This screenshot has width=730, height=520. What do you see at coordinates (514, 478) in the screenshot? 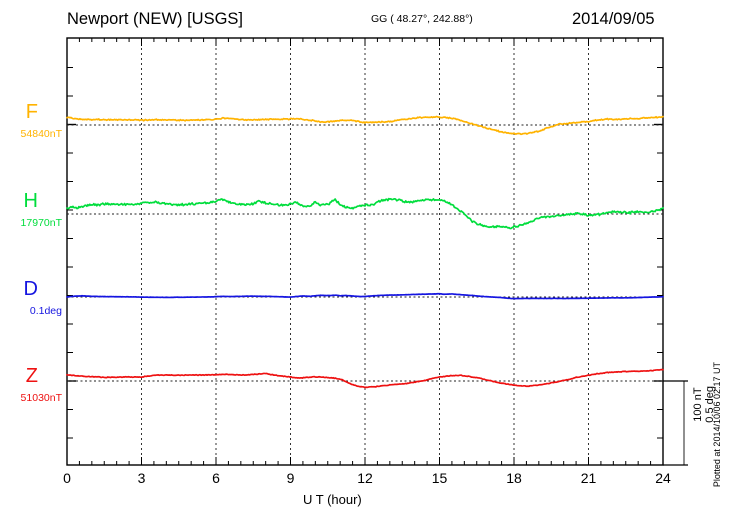
I see `xtick-label: 18` at bounding box center [514, 478].